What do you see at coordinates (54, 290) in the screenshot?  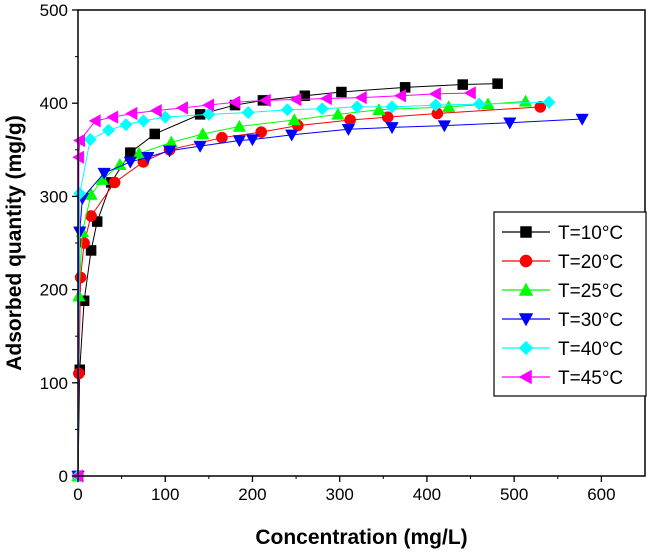 I see `y-tick-label: 200` at bounding box center [54, 290].